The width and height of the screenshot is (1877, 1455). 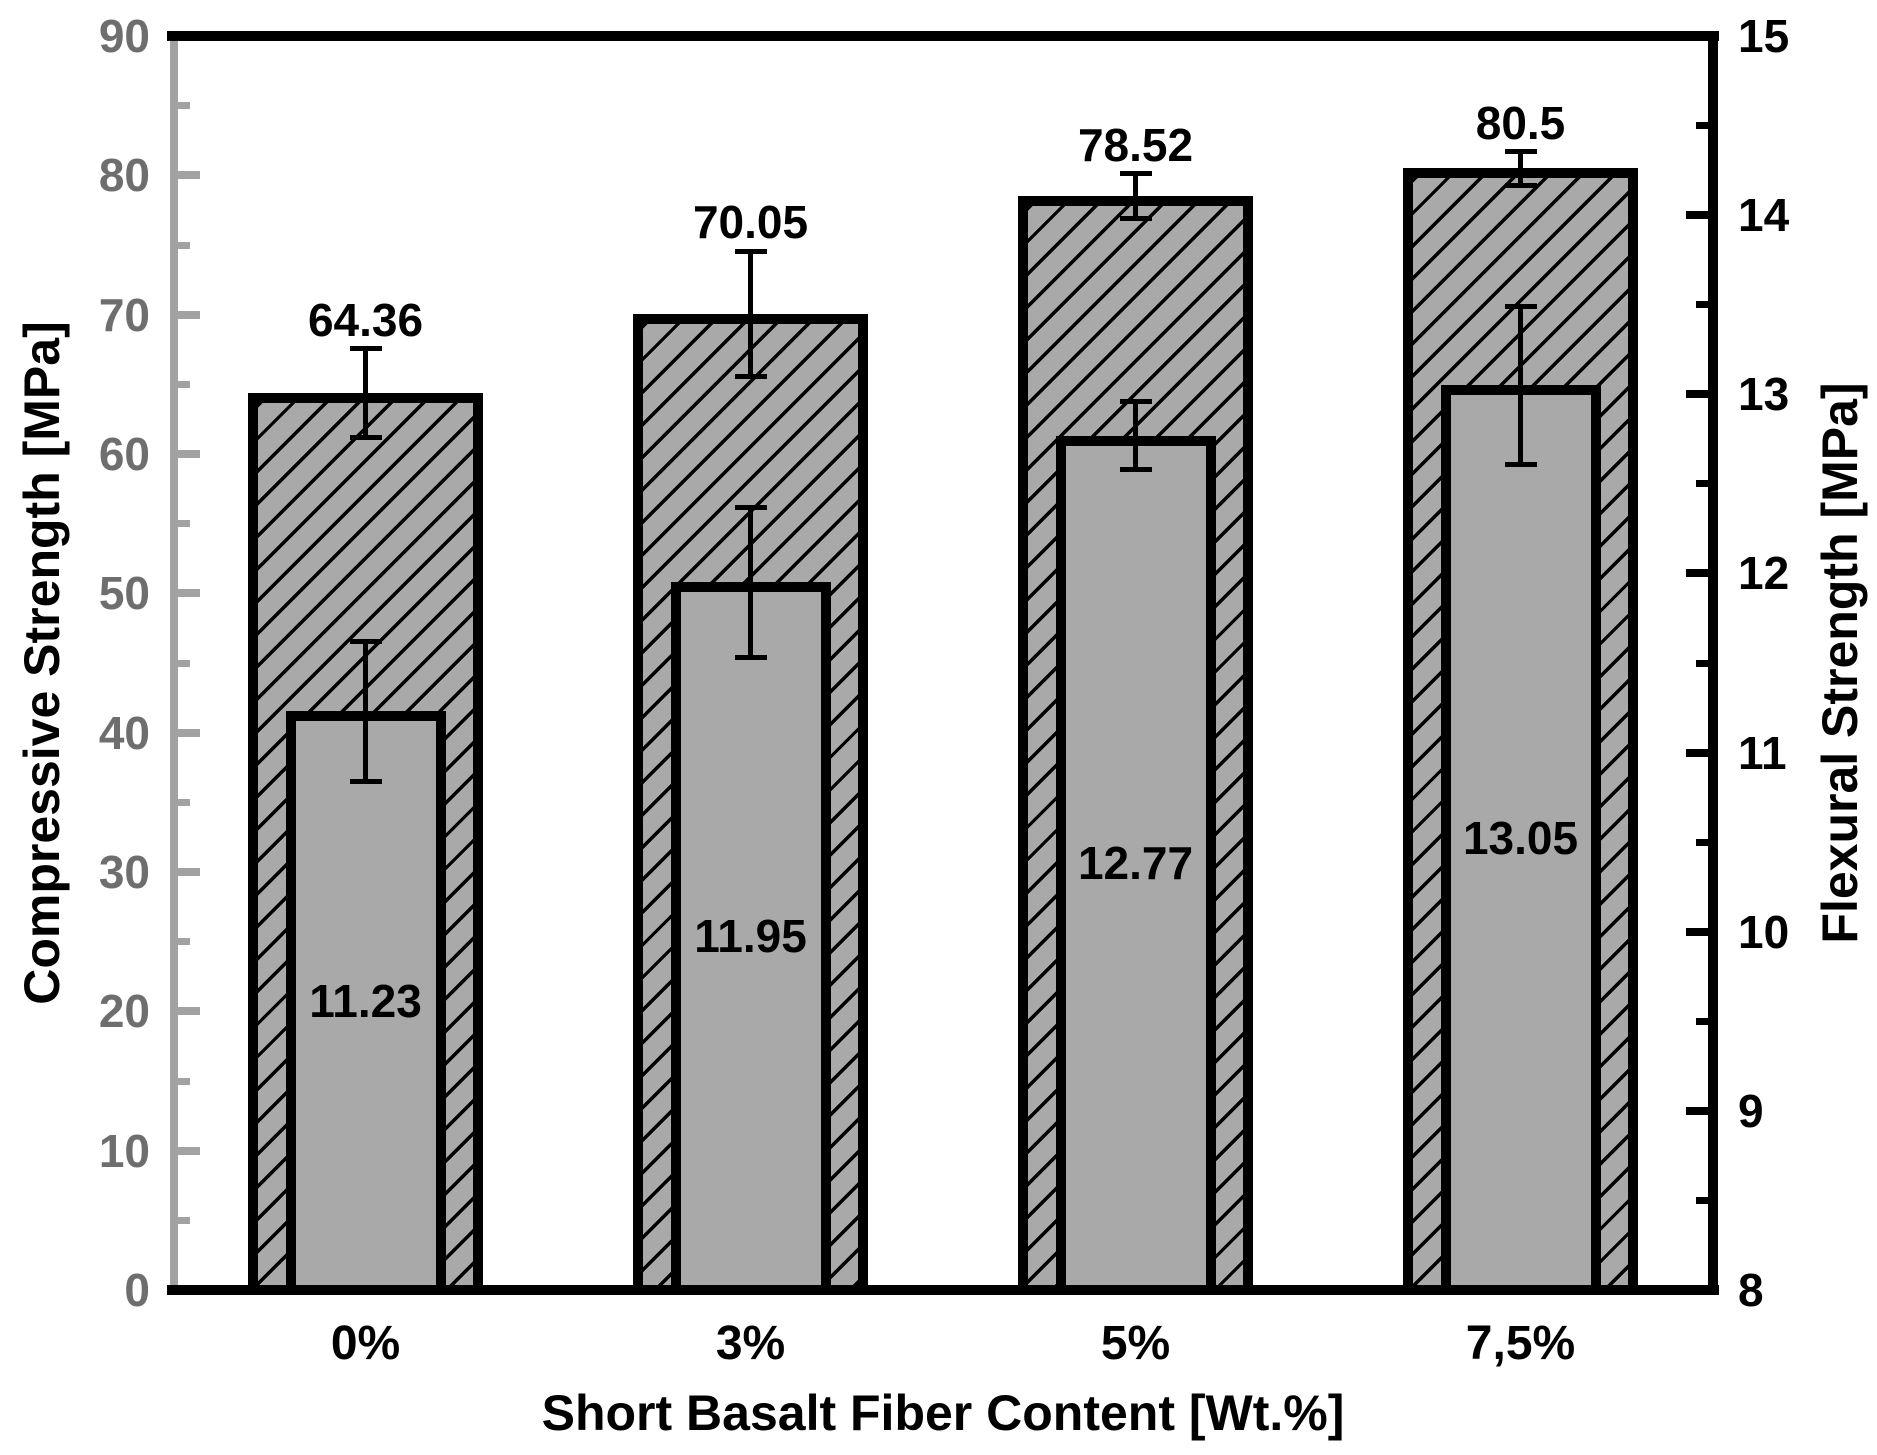 What do you see at coordinates (365, 319) in the screenshot?
I see `compressive-value-label: 64.36` at bounding box center [365, 319].